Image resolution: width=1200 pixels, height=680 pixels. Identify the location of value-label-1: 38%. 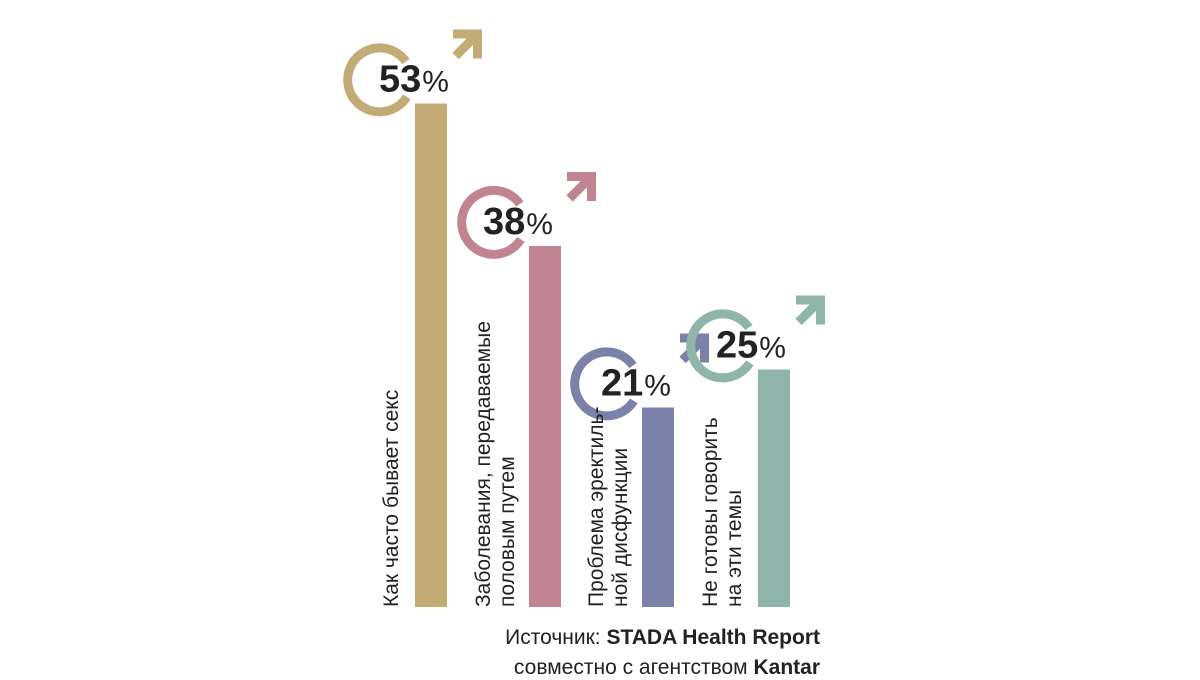
(518, 222).